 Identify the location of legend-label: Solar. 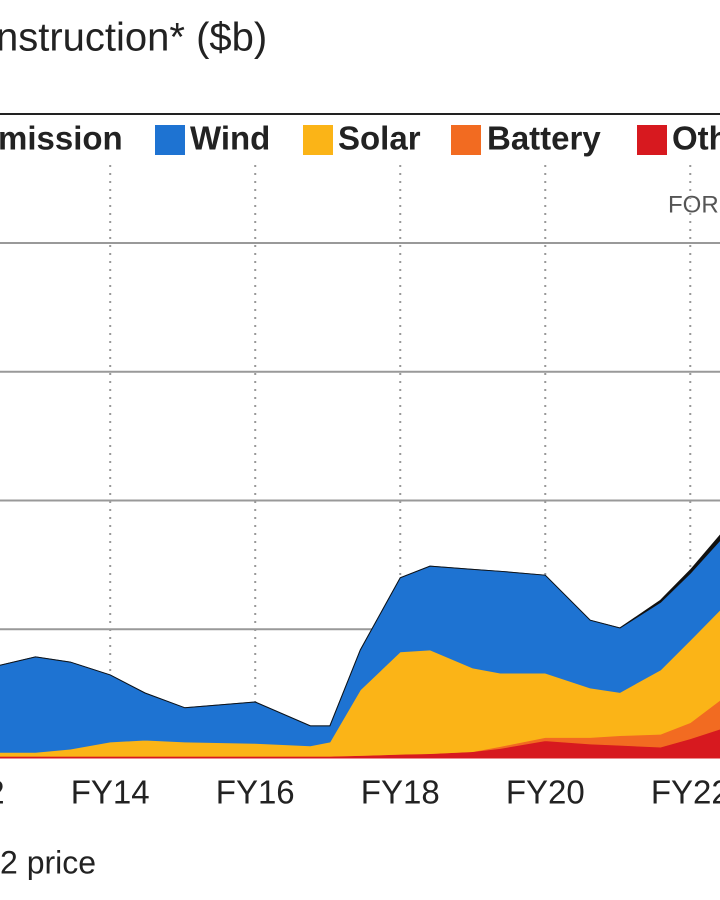
(379, 138).